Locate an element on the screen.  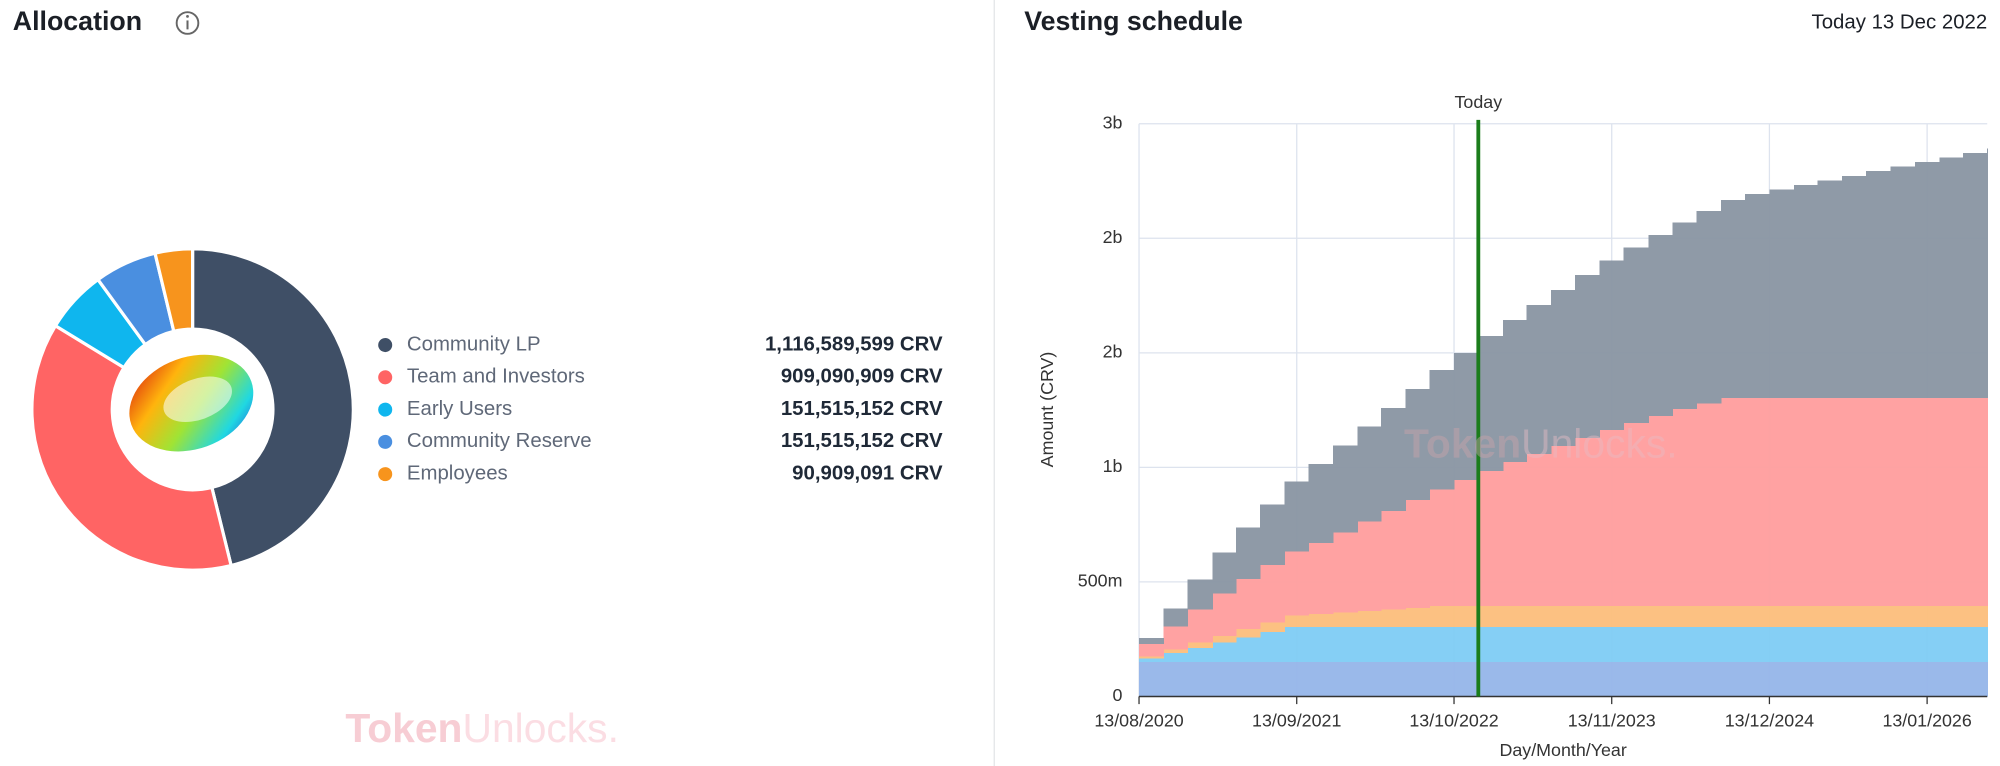
legend-label: Employees is located at coordinates (457, 474).